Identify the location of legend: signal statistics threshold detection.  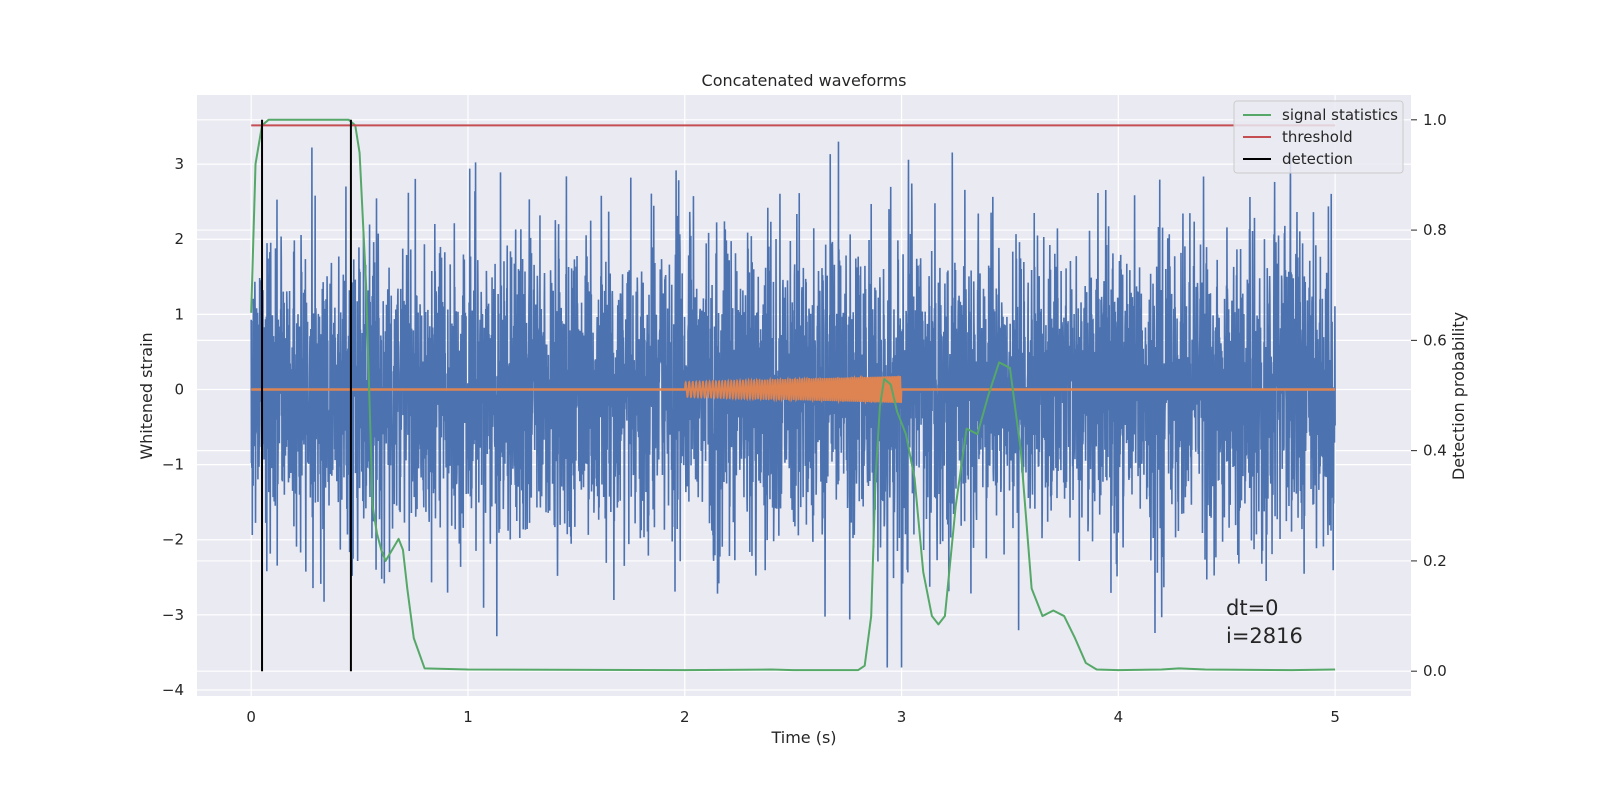
(1318, 137).